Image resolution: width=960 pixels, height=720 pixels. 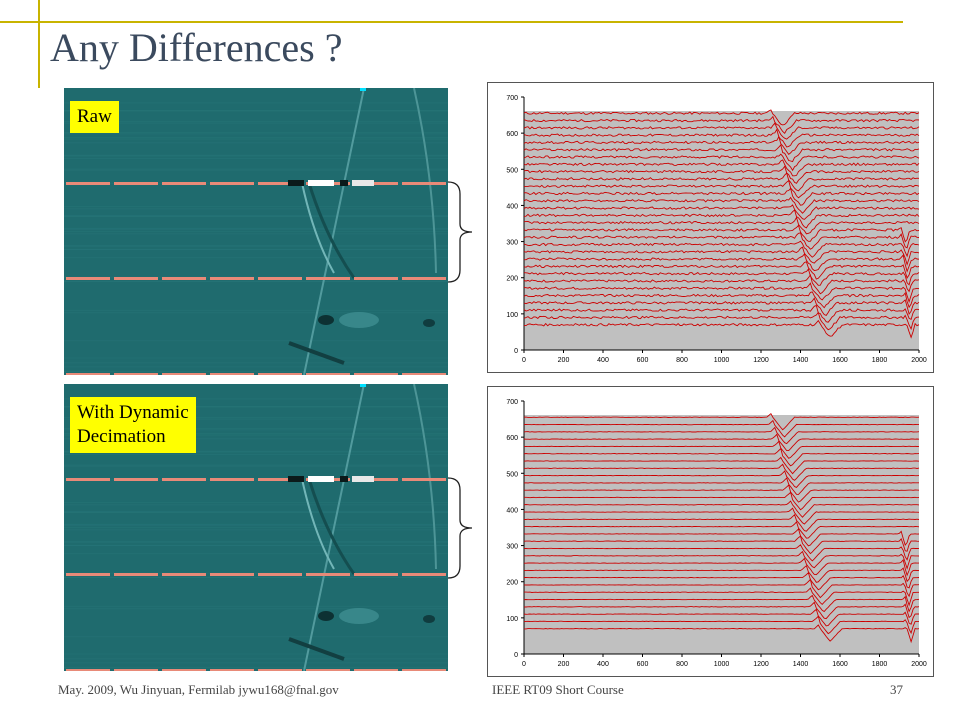 What do you see at coordinates (558, 689) in the screenshot?
I see `footer-course: IEEE RT09 Short Course` at bounding box center [558, 689].